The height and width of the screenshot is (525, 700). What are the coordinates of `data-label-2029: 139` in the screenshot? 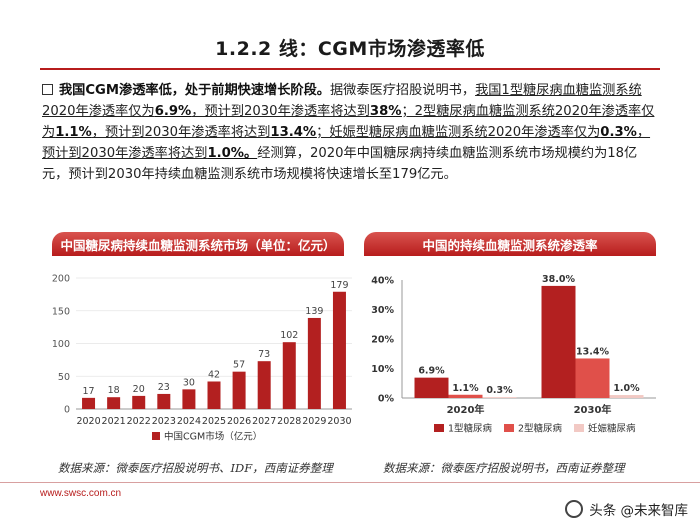 It's located at (314, 311).